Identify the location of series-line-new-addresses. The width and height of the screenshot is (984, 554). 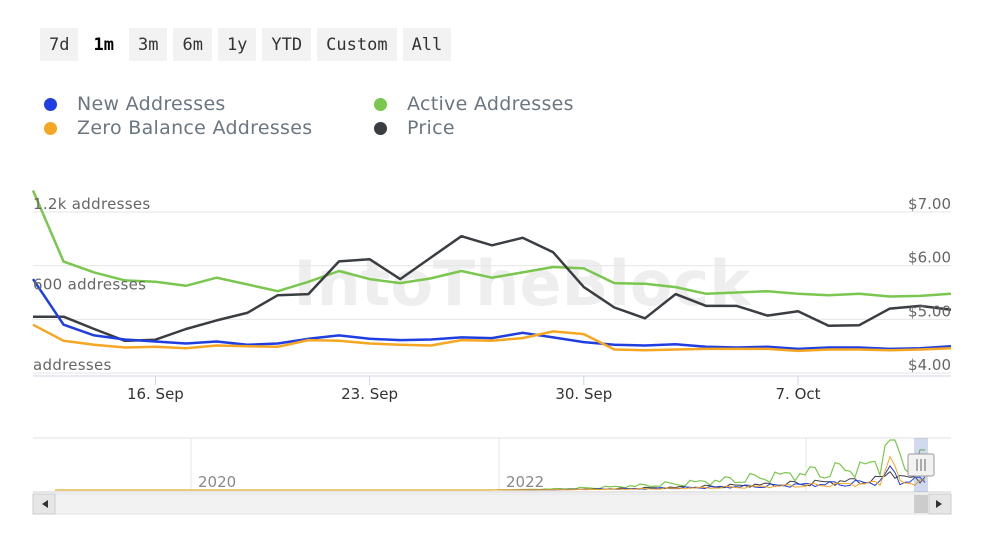
(491, 314).